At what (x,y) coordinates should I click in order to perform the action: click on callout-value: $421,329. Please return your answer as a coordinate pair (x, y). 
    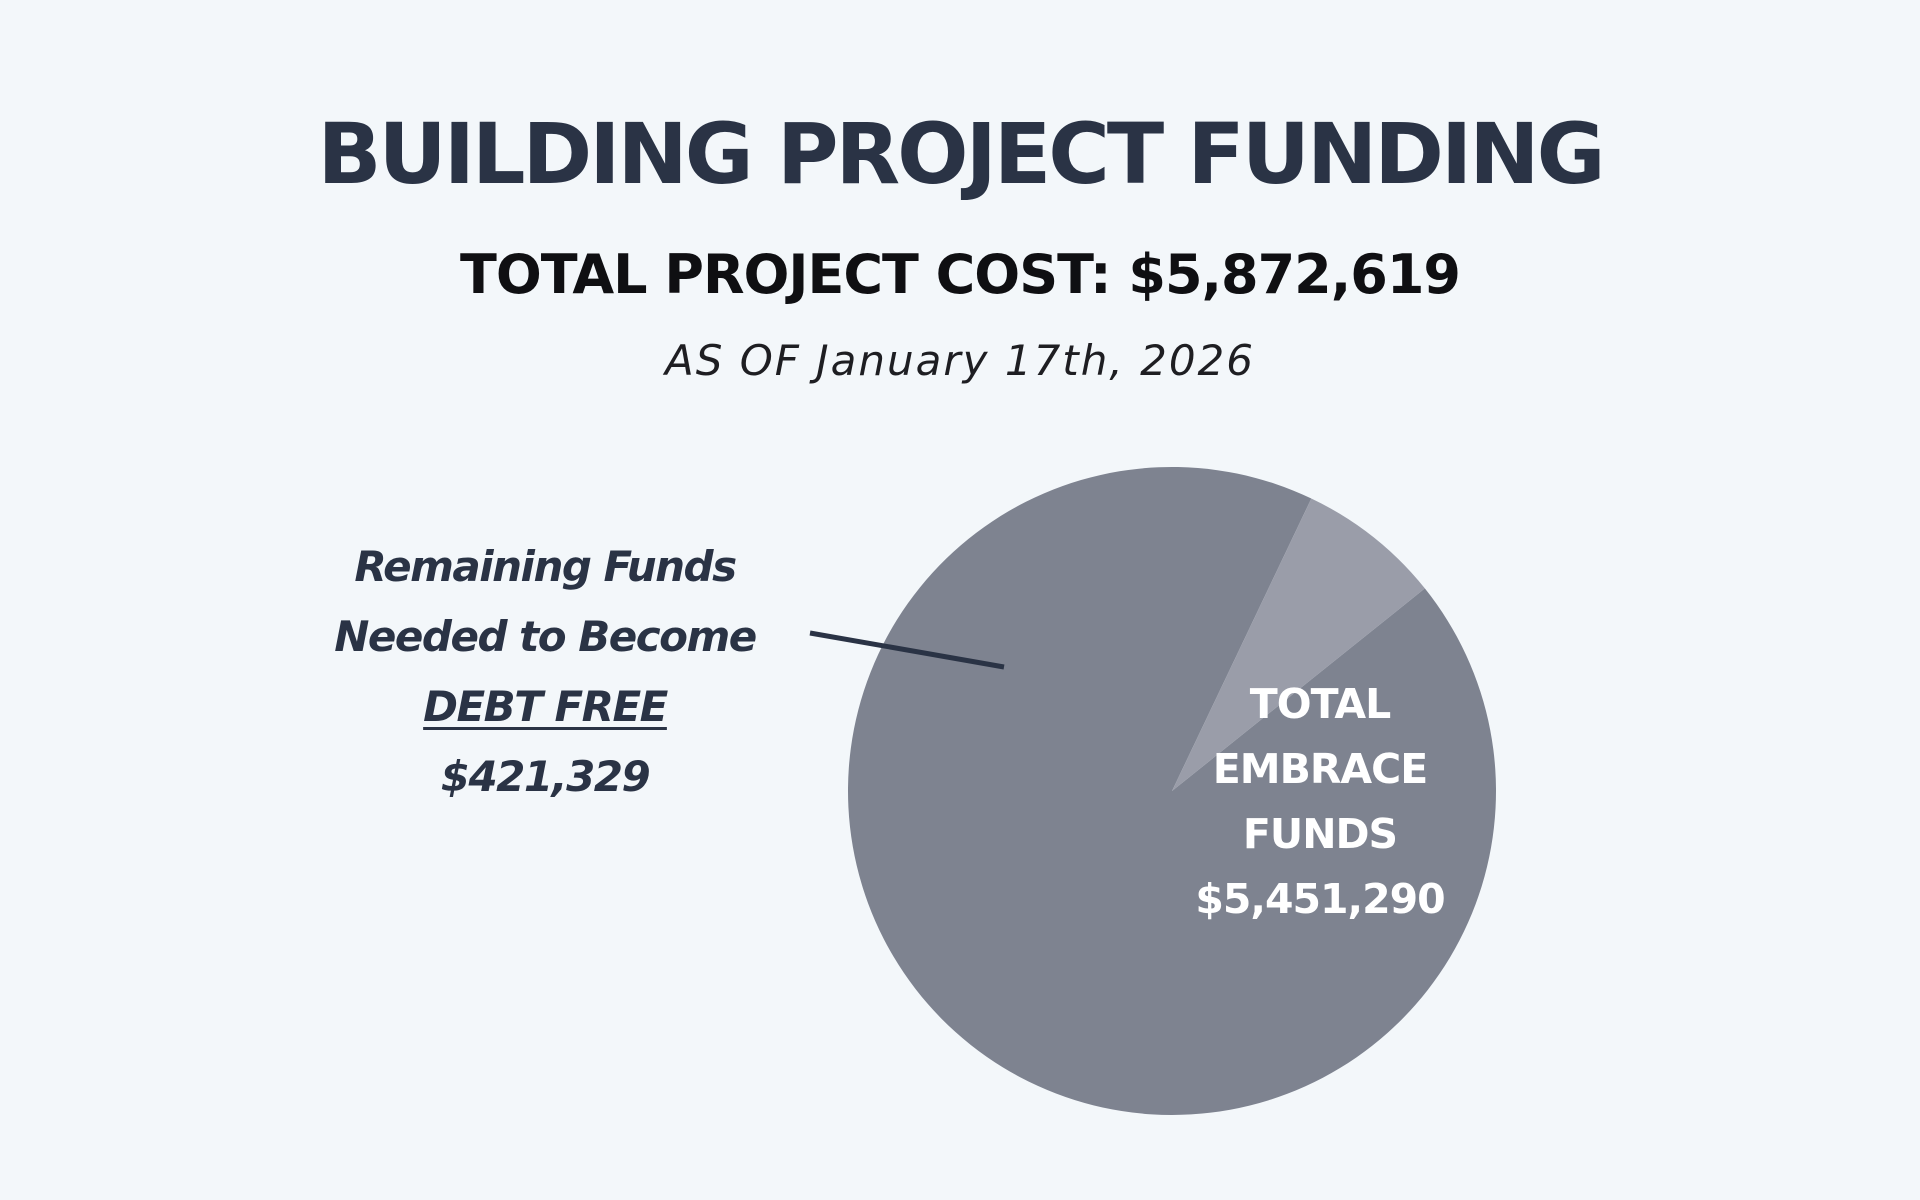
    Looking at the image, I should click on (545, 776).